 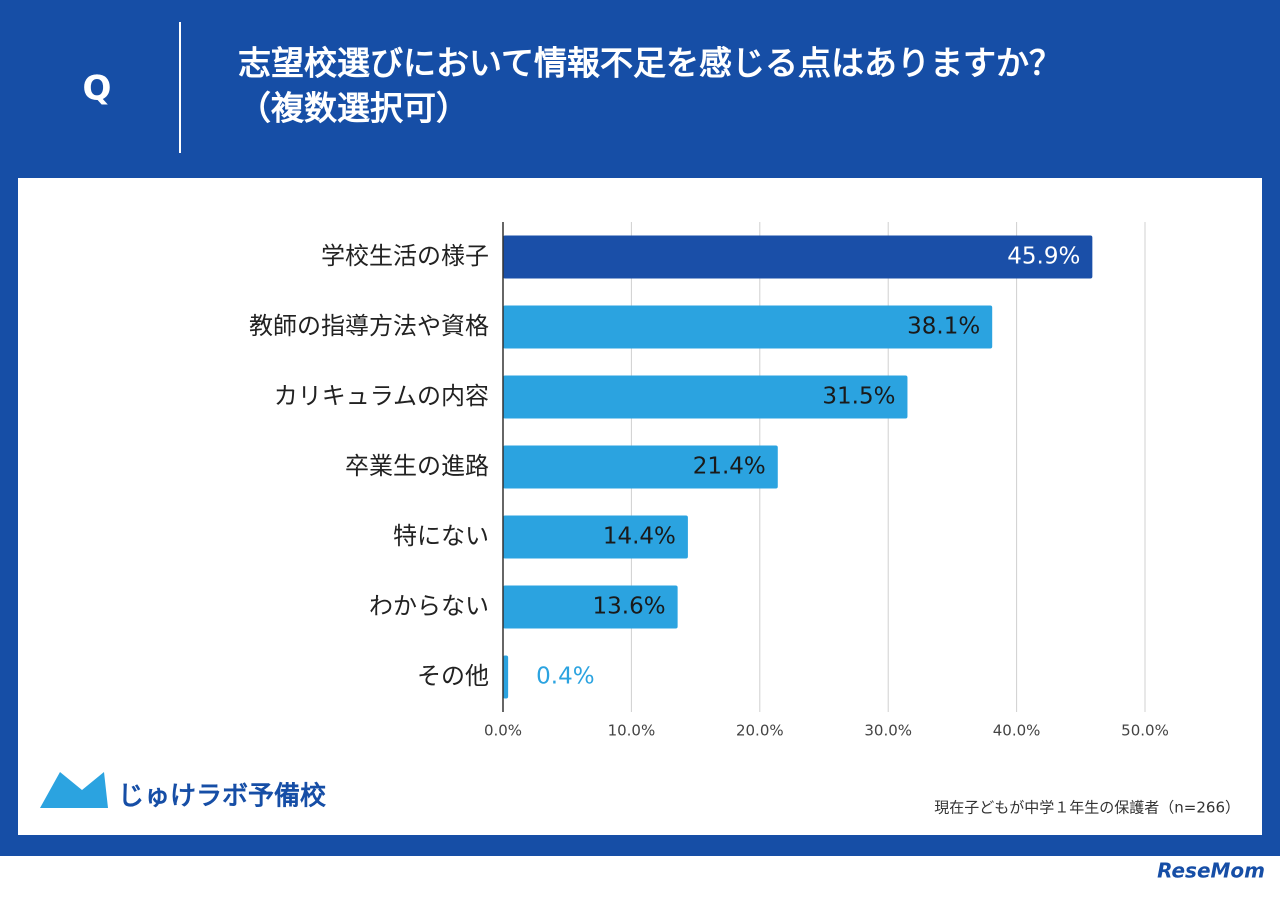 I want to click on title: 志望校選びにおいて情報不足を感じる点はありますか？, so click(x=650, y=63).